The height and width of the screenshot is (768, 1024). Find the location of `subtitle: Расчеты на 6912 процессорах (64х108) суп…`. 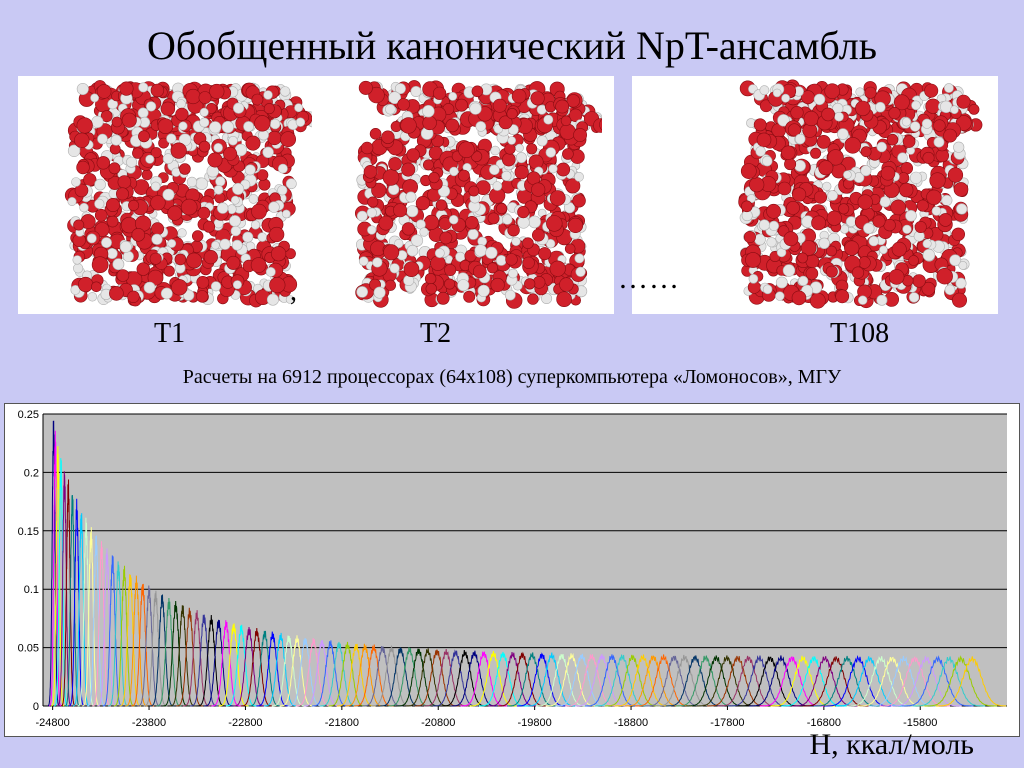

subtitle: Расчеты на 6912 процессорах (64х108) суп… is located at coordinates (512, 377).